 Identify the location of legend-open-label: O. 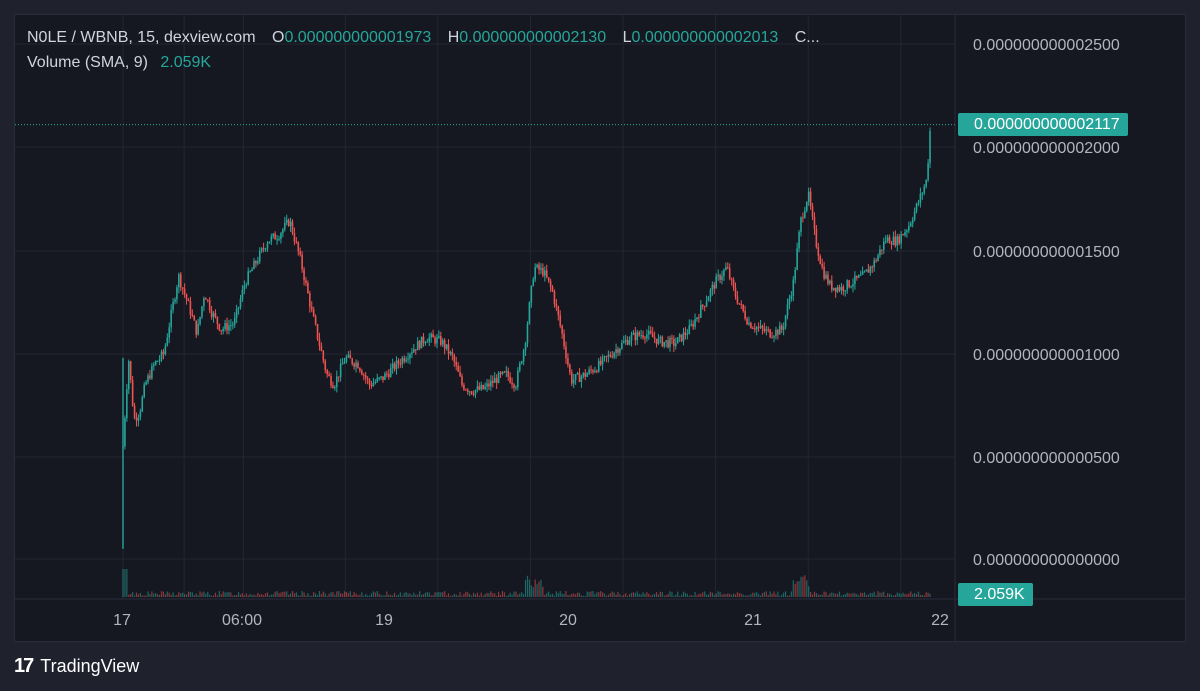
(278, 37).